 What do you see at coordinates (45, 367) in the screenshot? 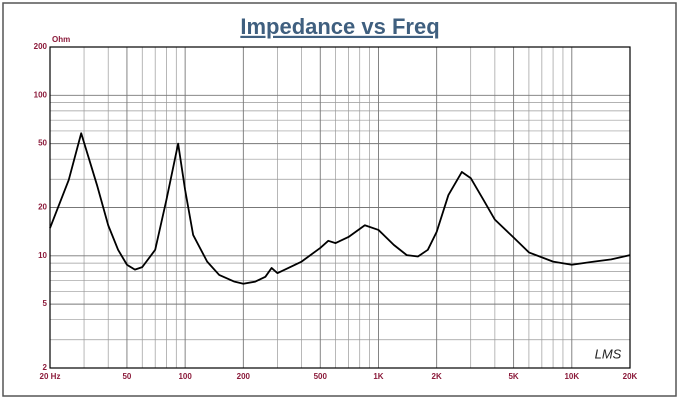
I see `y-tick-label: 2` at bounding box center [45, 367].